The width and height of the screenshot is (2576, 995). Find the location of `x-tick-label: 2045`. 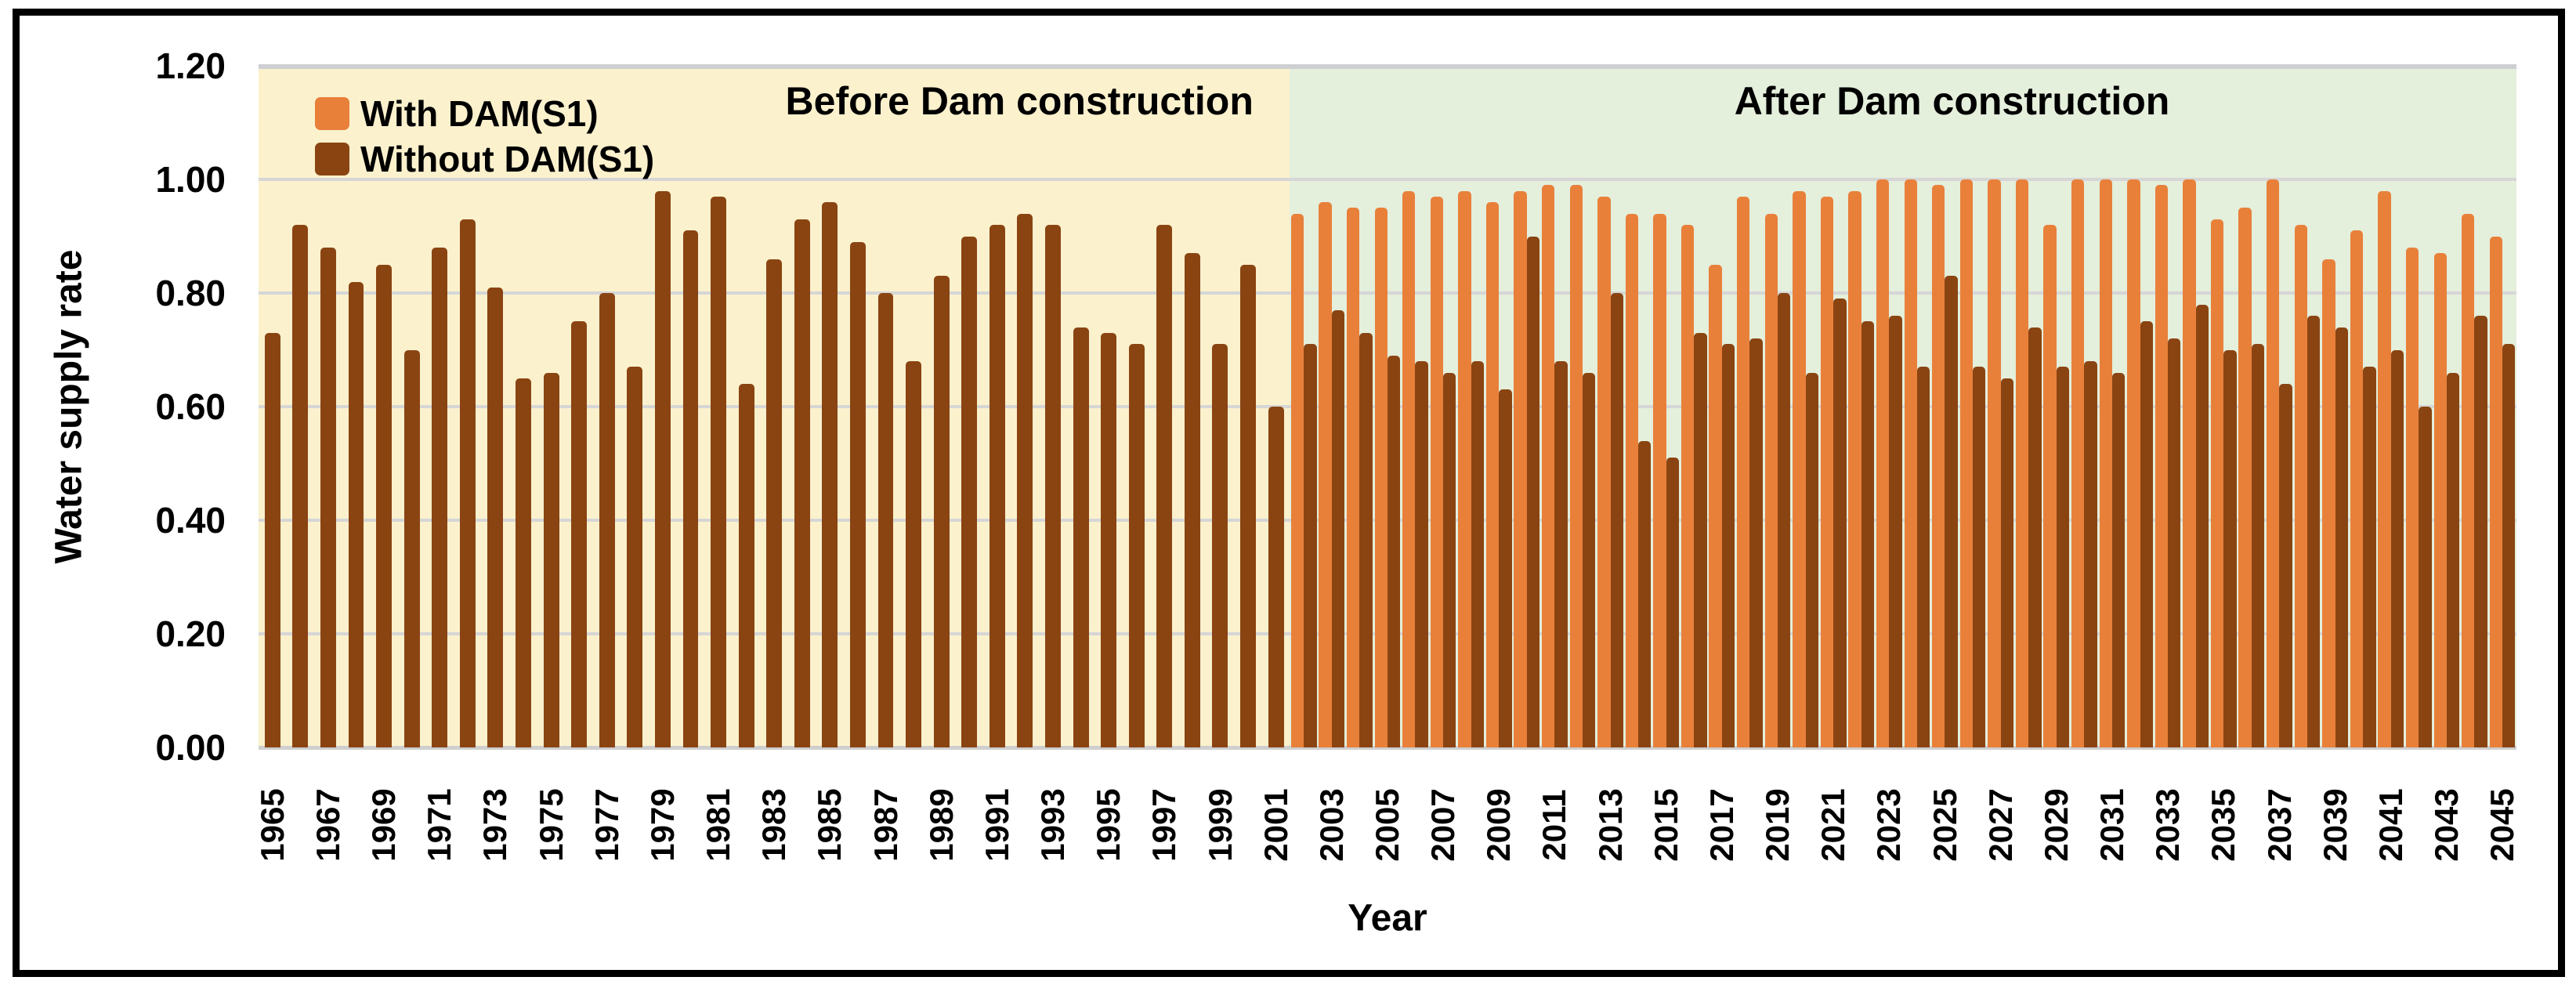

x-tick-label: 2045 is located at coordinates (2502, 825).